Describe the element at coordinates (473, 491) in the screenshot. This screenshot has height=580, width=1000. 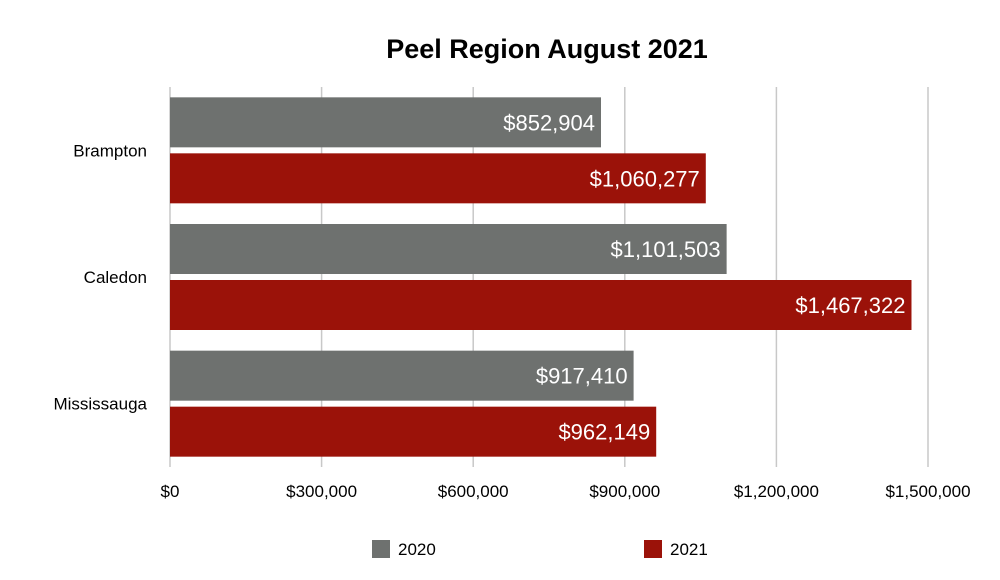
I see `x-tick-label: $600,000` at that location.